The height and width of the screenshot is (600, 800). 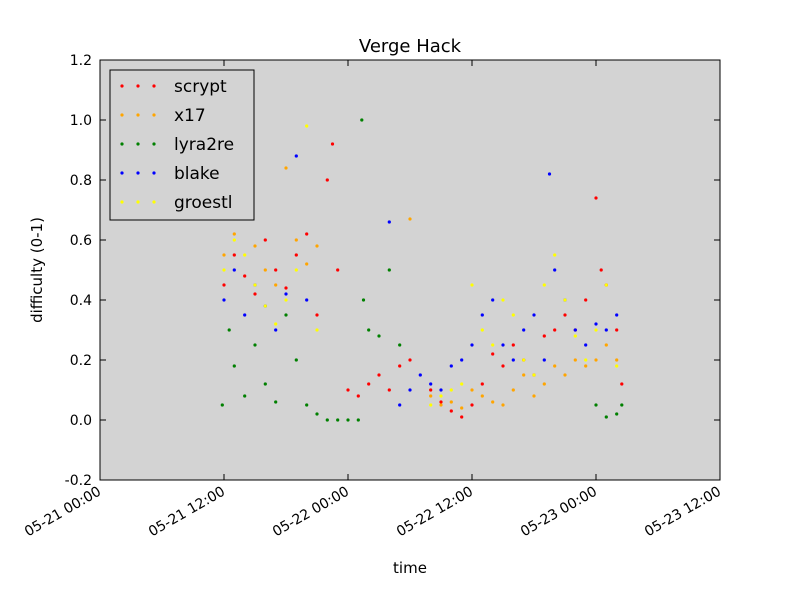 I want to click on legend-box, so click(x=182, y=145).